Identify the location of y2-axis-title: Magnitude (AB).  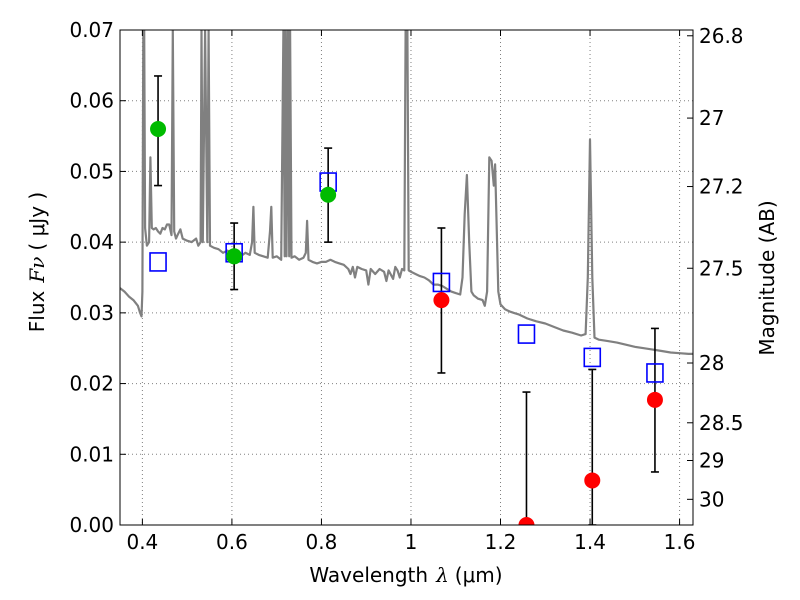
(767, 277).